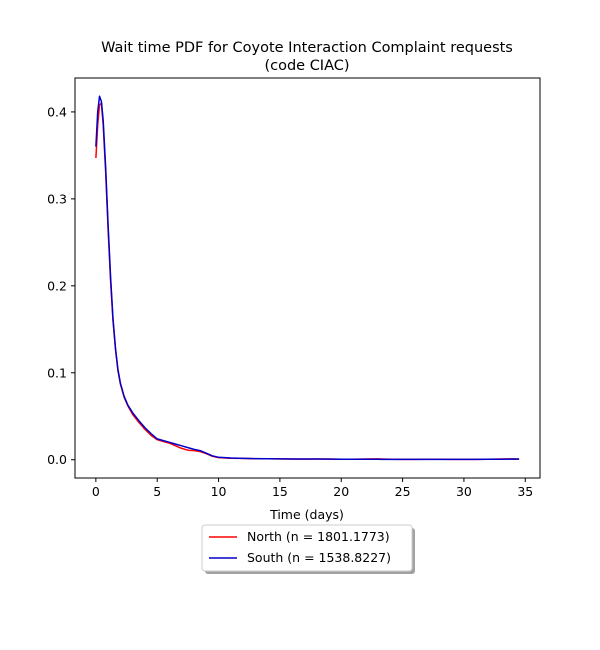 This screenshot has height=650, width=600. I want to click on y-tick-label: 0.2, so click(57, 285).